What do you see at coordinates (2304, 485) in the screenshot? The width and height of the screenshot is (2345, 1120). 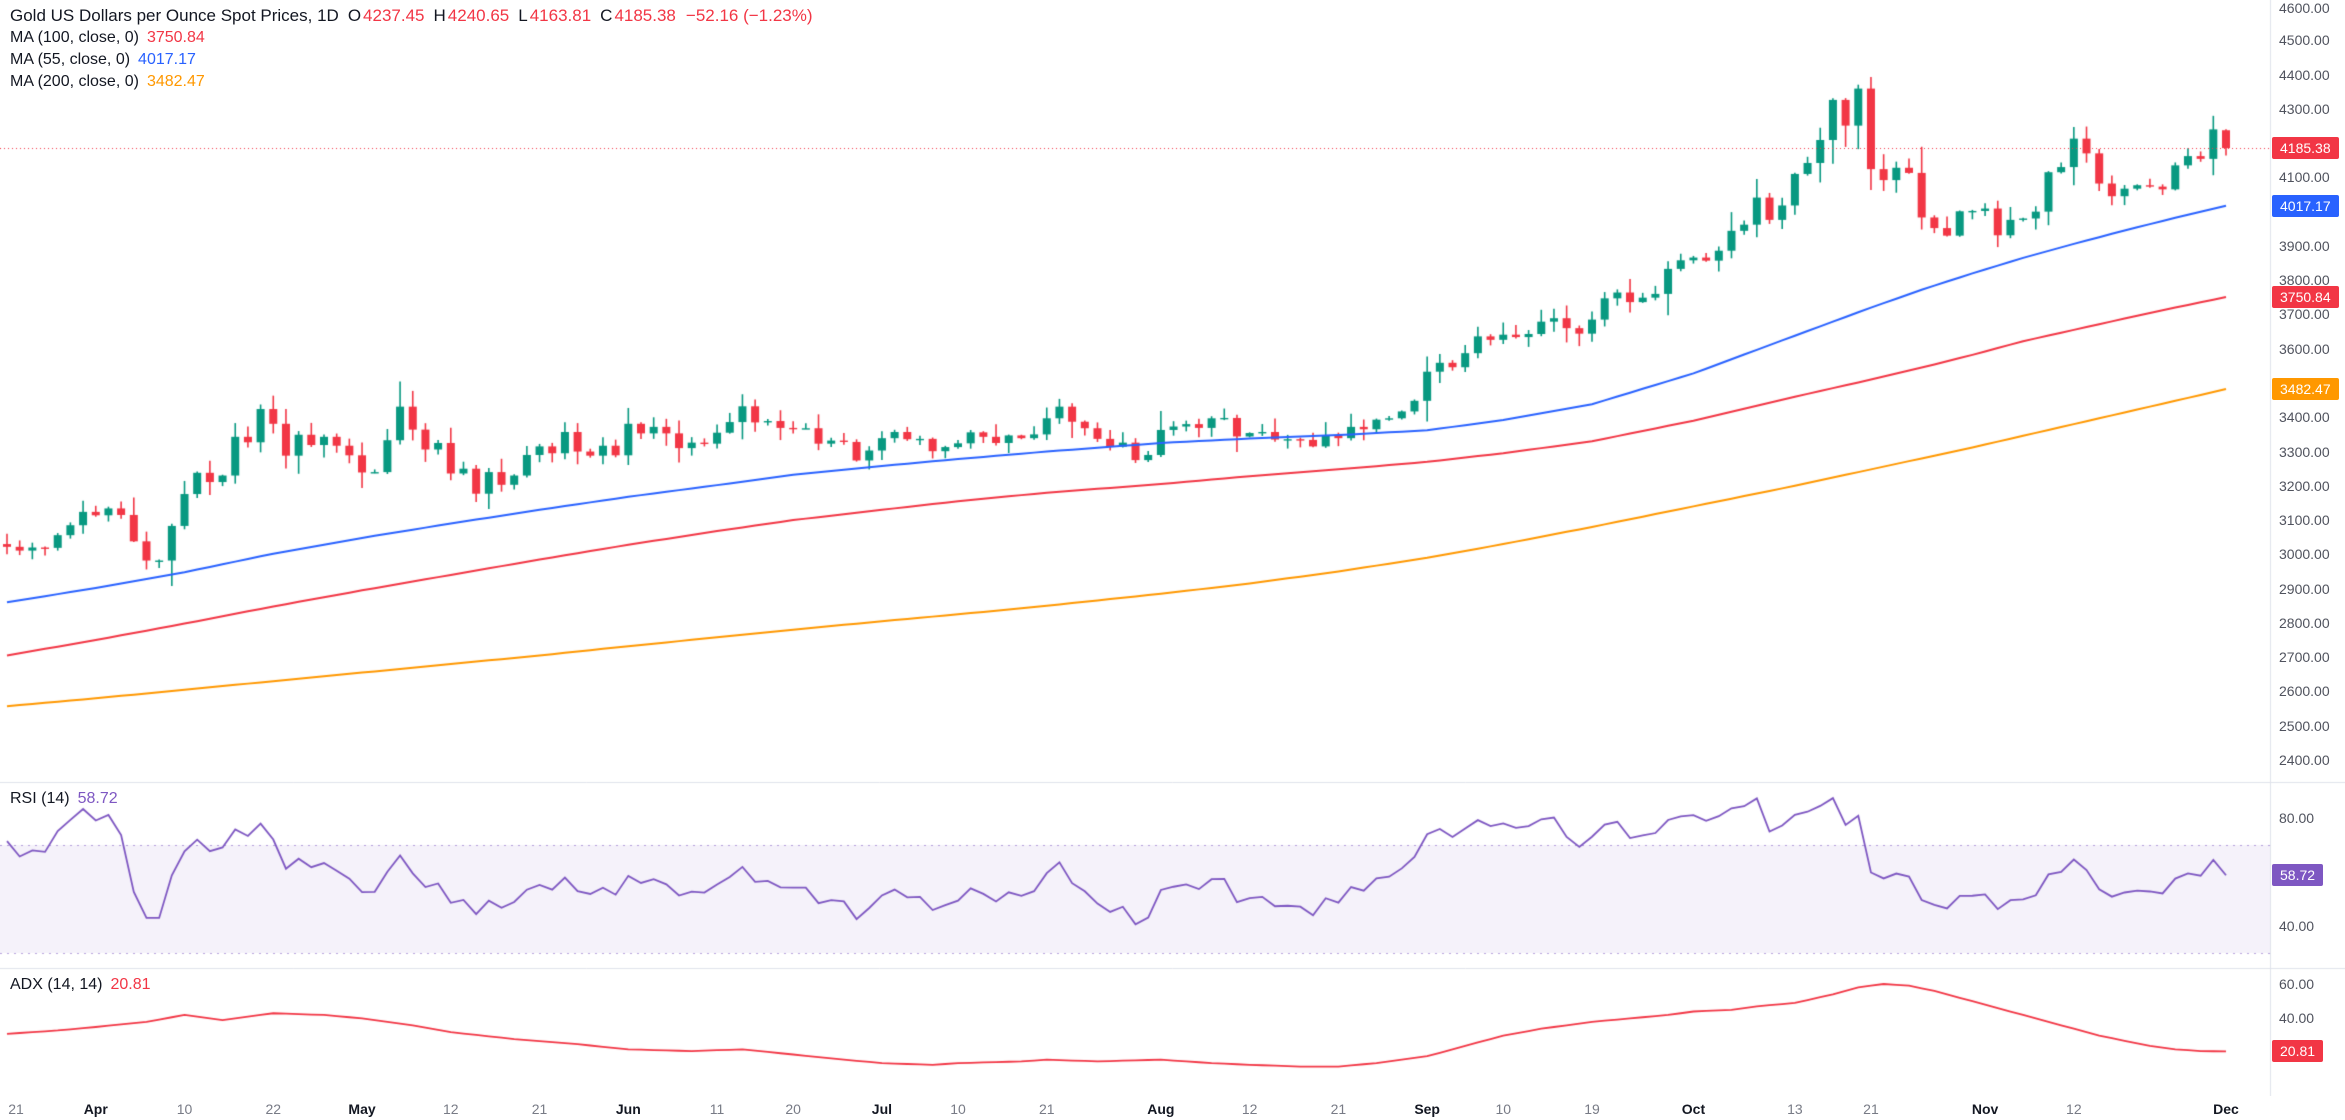 I see `price-axis-label: 3200.00` at bounding box center [2304, 485].